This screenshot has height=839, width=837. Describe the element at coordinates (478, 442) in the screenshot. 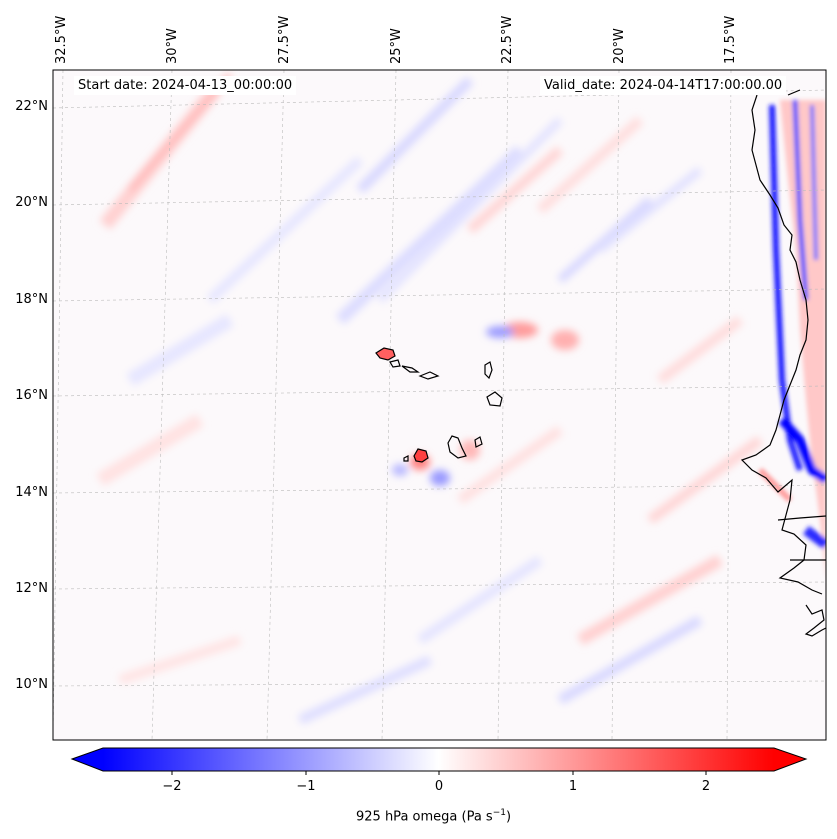

I see `island-maio` at that location.